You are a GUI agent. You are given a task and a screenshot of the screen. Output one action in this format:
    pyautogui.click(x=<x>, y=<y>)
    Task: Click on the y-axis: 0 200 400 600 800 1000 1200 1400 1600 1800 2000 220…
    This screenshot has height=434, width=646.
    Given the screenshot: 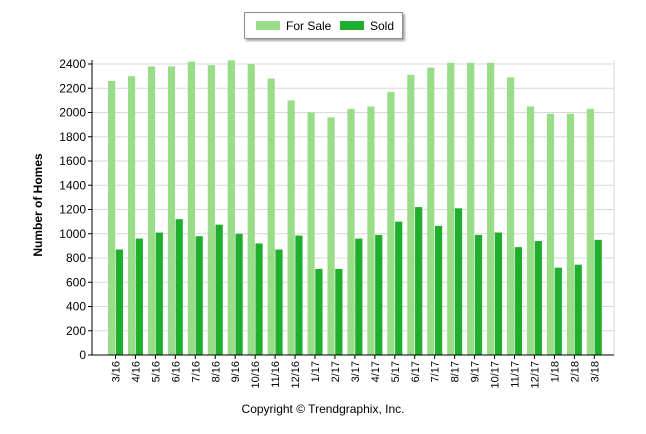 What is the action you would take?
    pyautogui.click(x=76, y=209)
    